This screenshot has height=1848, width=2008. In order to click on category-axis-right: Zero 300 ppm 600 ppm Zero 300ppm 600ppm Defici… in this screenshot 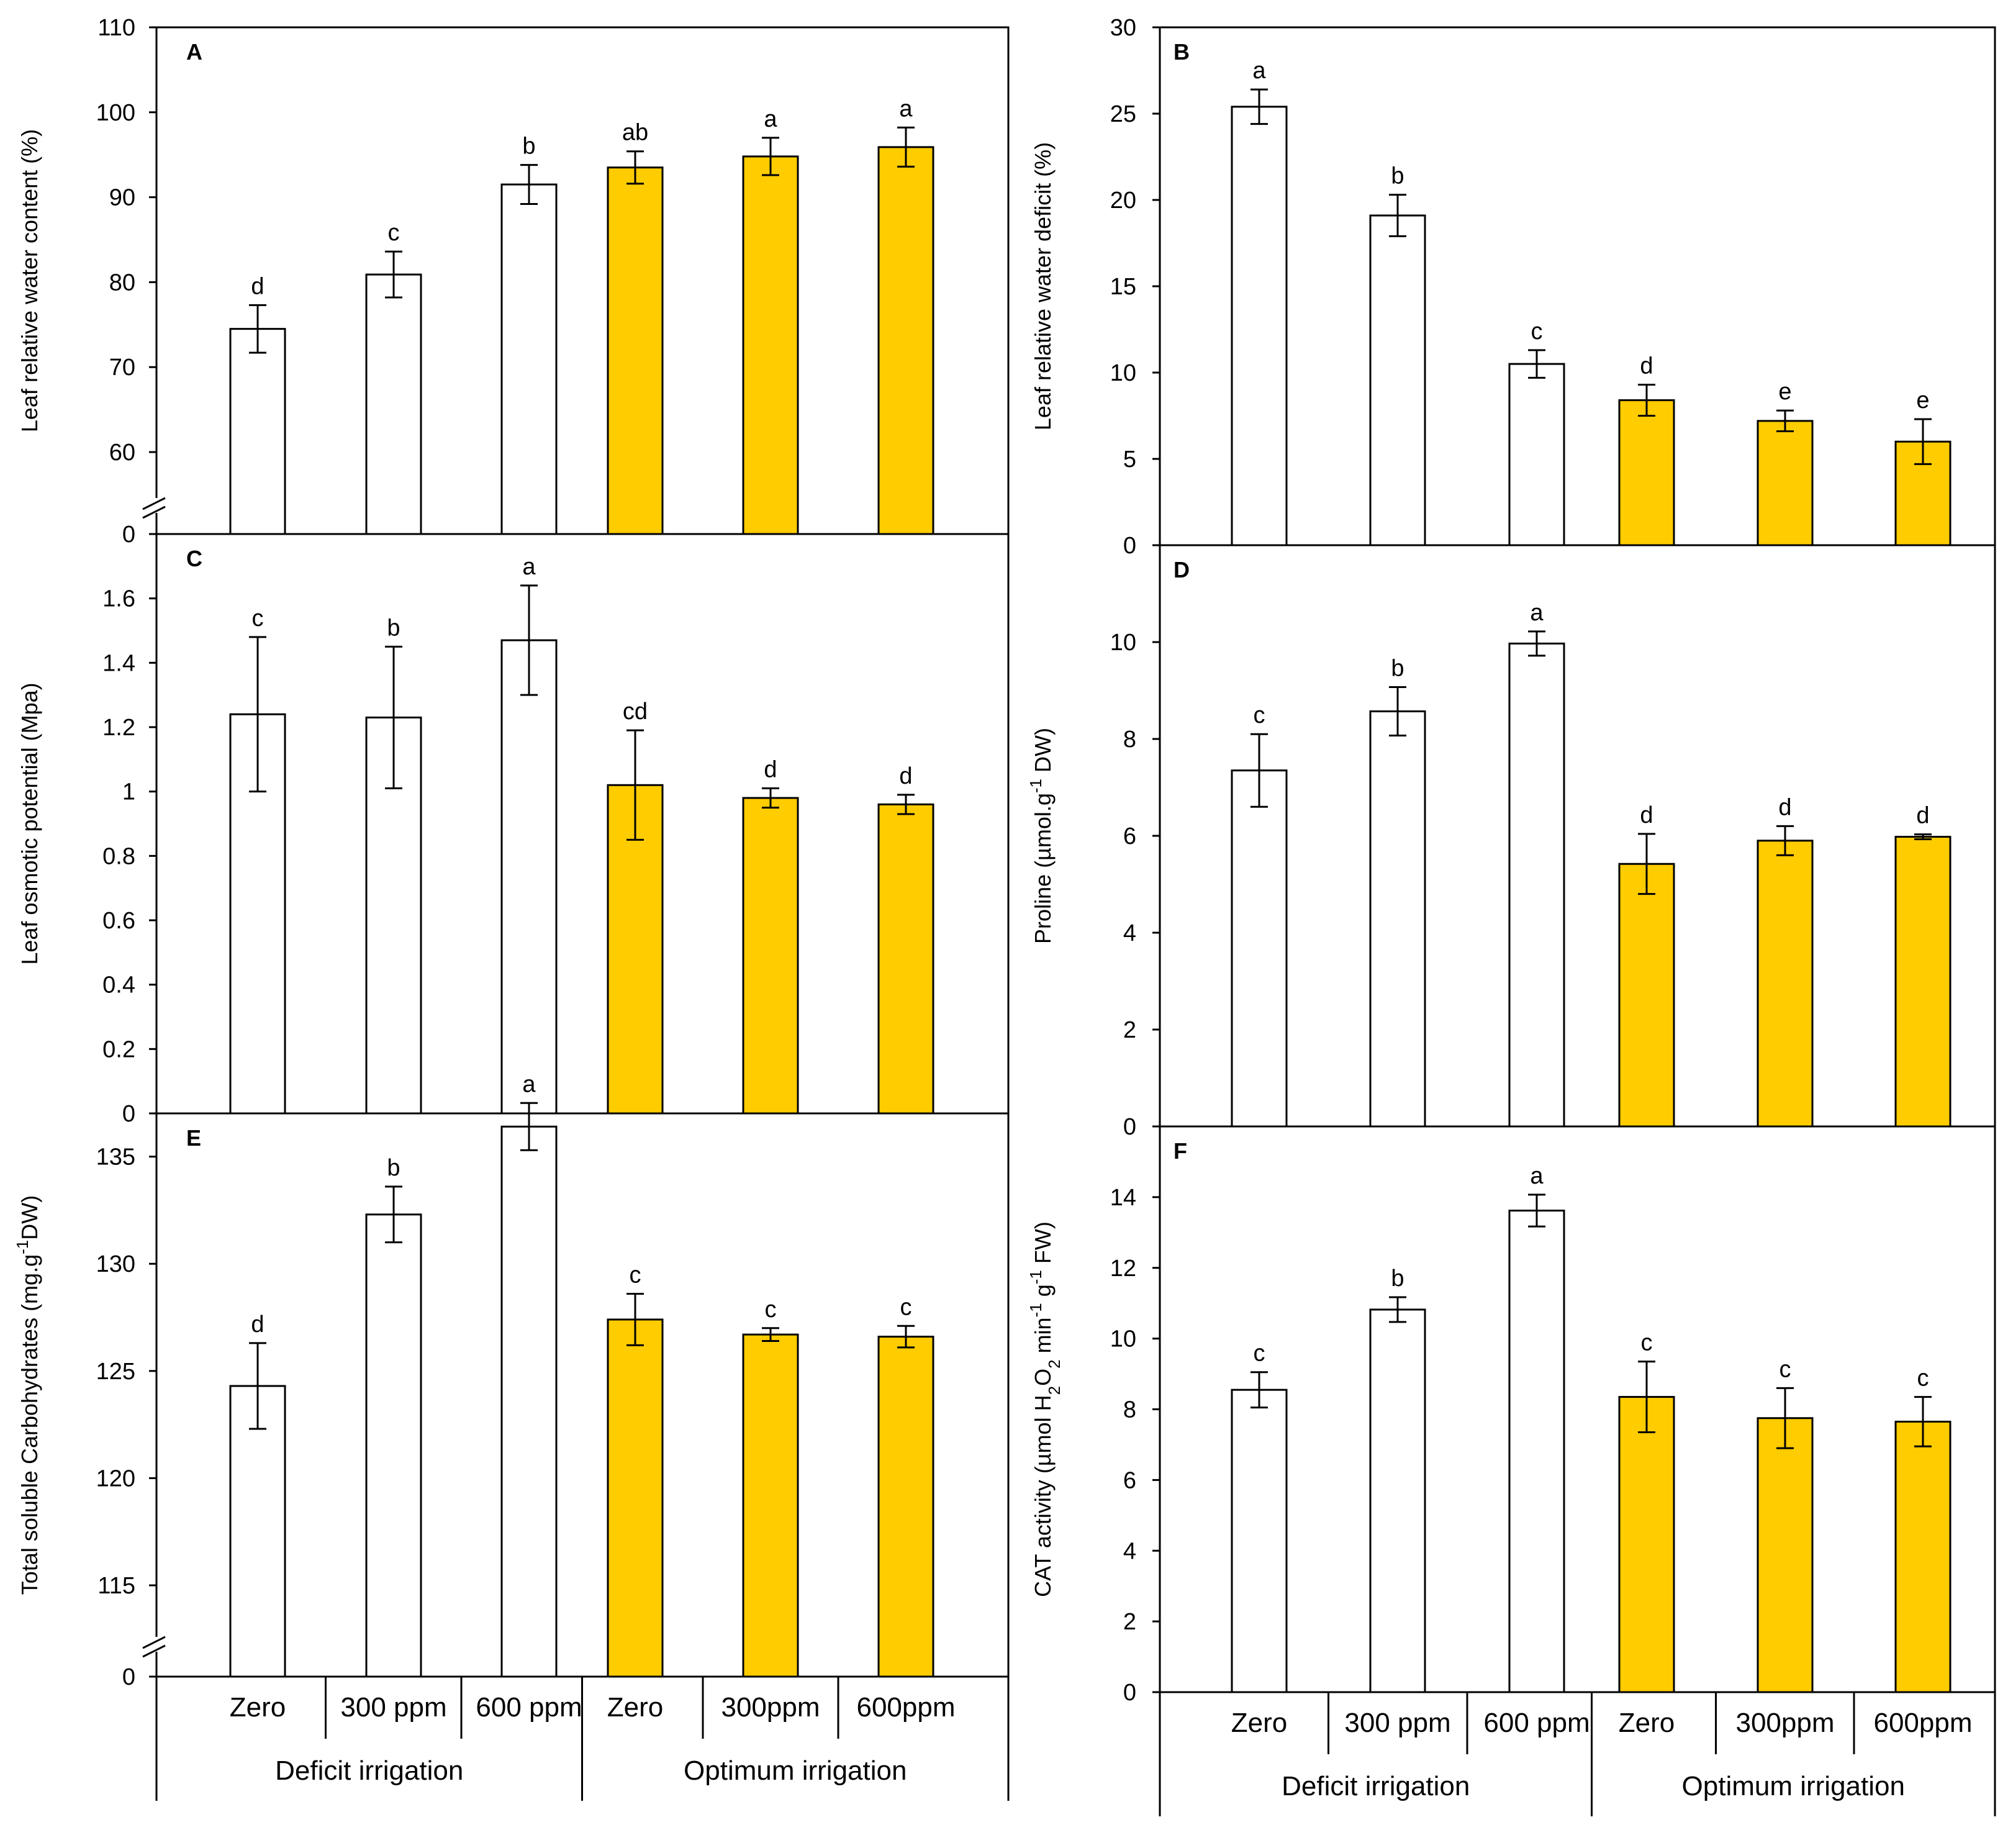, I will do `click(1577, 1754)`.